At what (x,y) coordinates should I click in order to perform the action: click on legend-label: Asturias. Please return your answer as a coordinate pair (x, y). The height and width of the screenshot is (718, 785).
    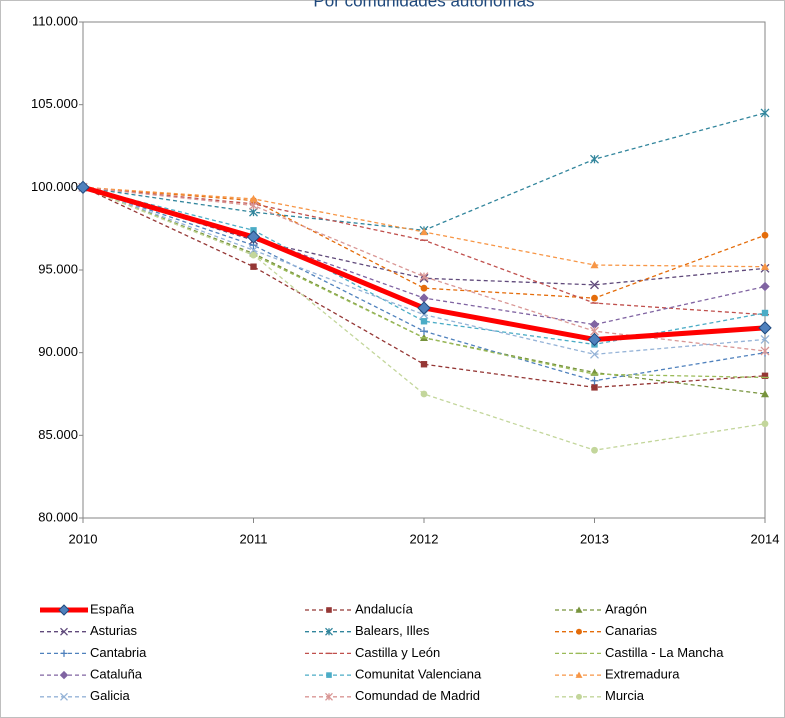
    Looking at the image, I should click on (113, 630).